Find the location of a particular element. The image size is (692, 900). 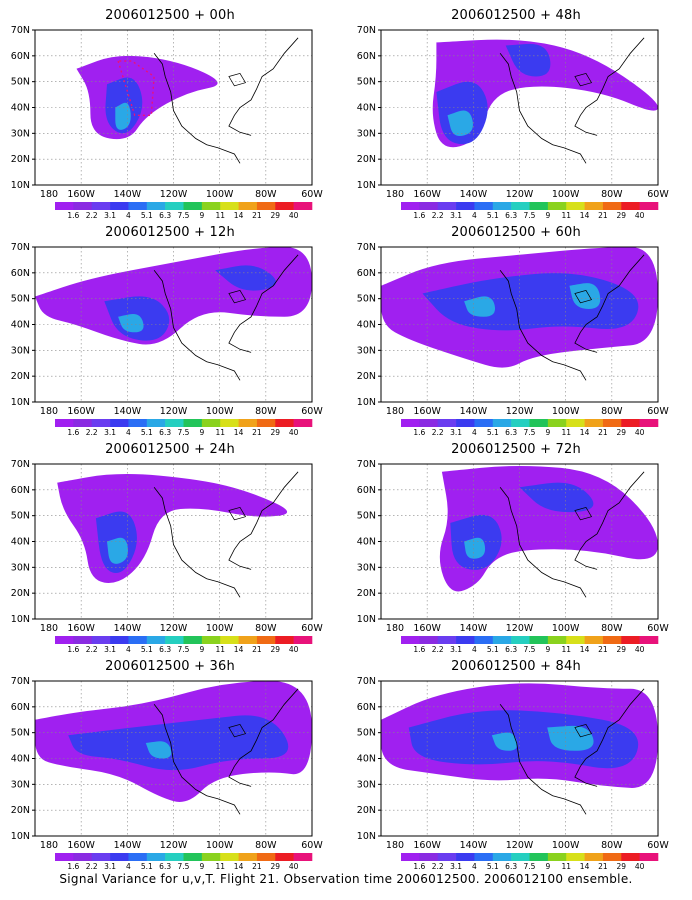

coastline is located at coordinates (572, 100).